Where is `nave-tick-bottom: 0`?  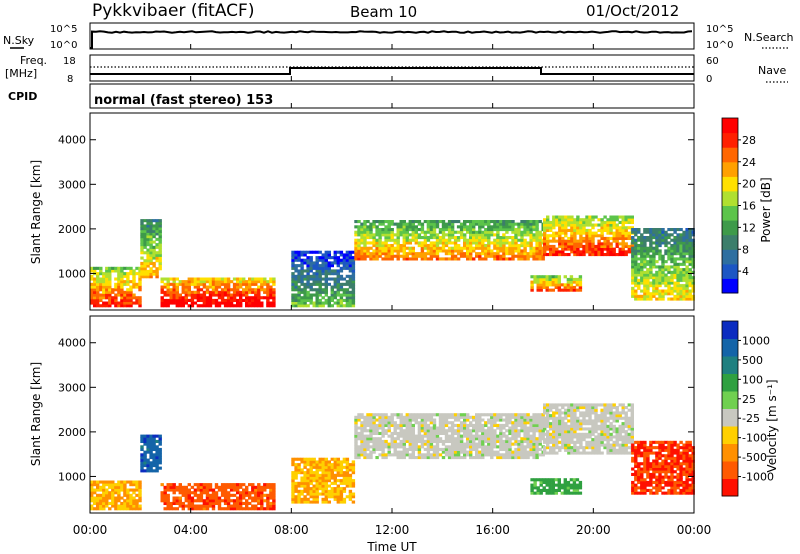
nave-tick-bottom: 0 is located at coordinates (709, 79).